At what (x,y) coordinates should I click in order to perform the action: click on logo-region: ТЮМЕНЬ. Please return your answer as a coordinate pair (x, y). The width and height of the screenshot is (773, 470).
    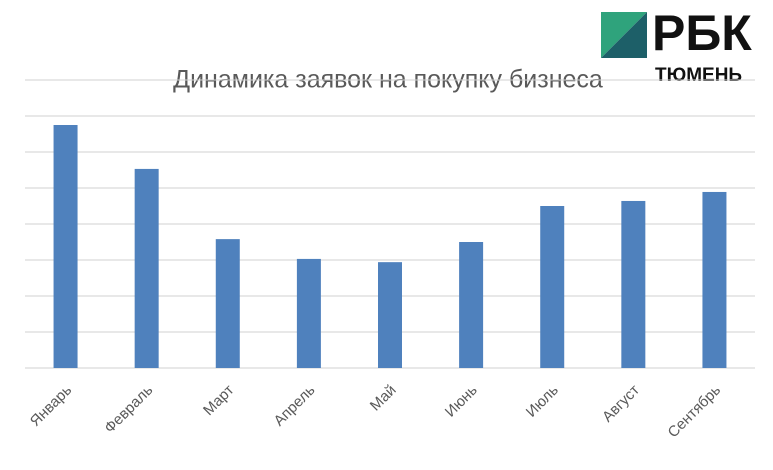
    Looking at the image, I should click on (698, 75).